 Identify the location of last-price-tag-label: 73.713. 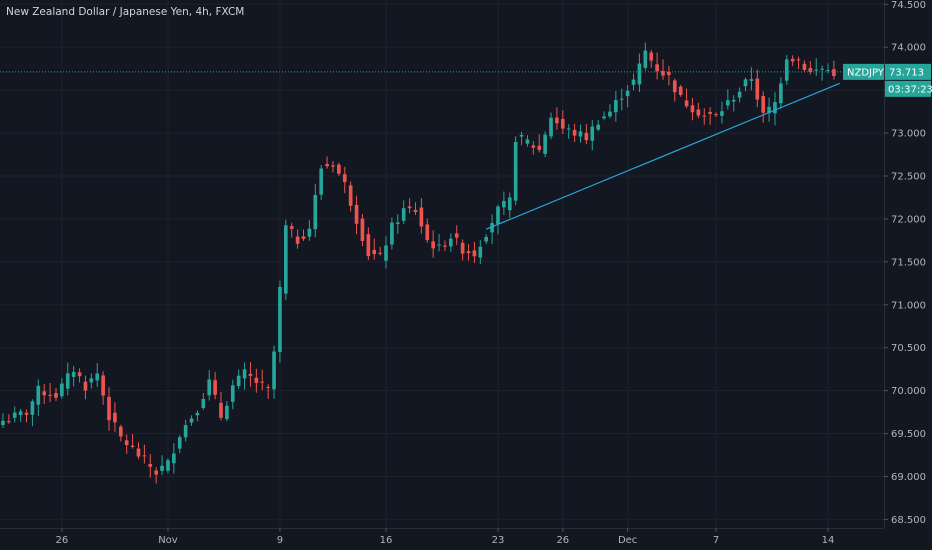
(906, 72).